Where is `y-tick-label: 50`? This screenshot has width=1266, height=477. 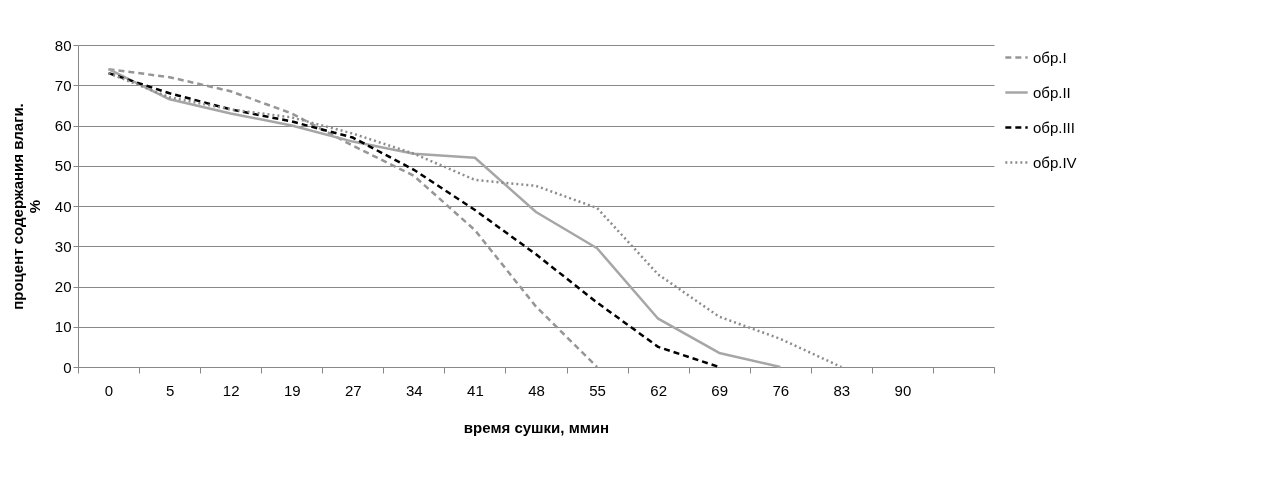 y-tick-label: 50 is located at coordinates (63, 166).